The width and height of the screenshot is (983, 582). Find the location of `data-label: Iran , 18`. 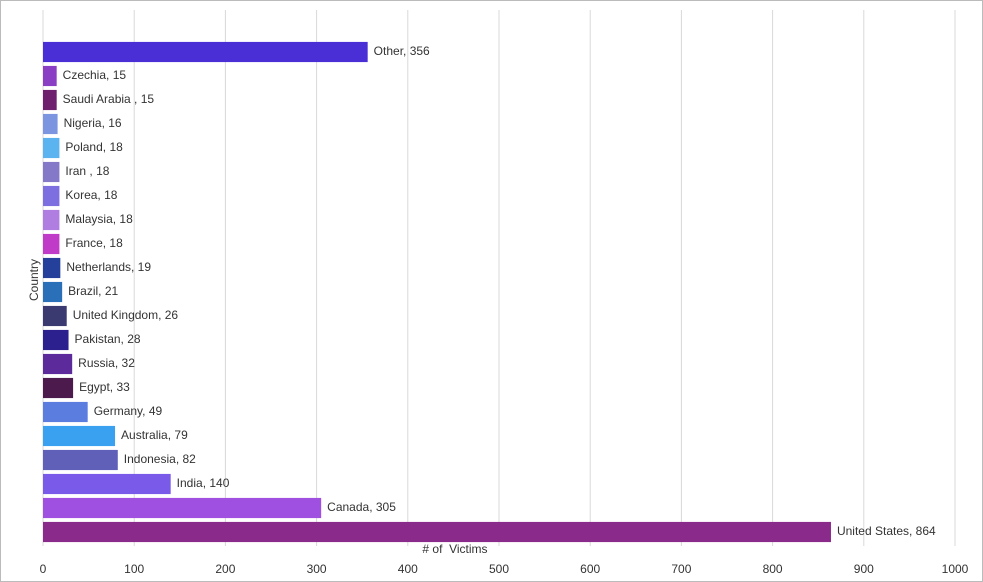

data-label: Iran , 18 is located at coordinates (87, 171).